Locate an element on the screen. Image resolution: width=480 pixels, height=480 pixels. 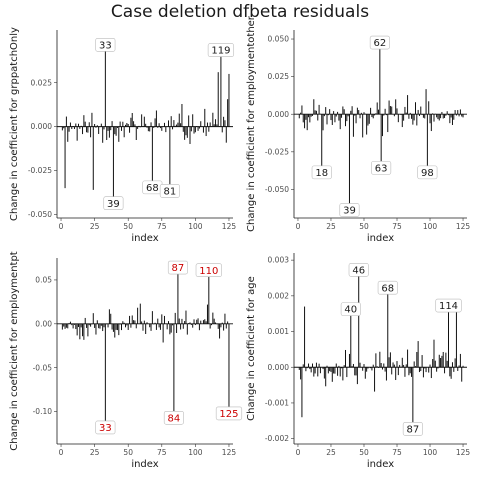
point-label: 98 is located at coordinates (427, 173).